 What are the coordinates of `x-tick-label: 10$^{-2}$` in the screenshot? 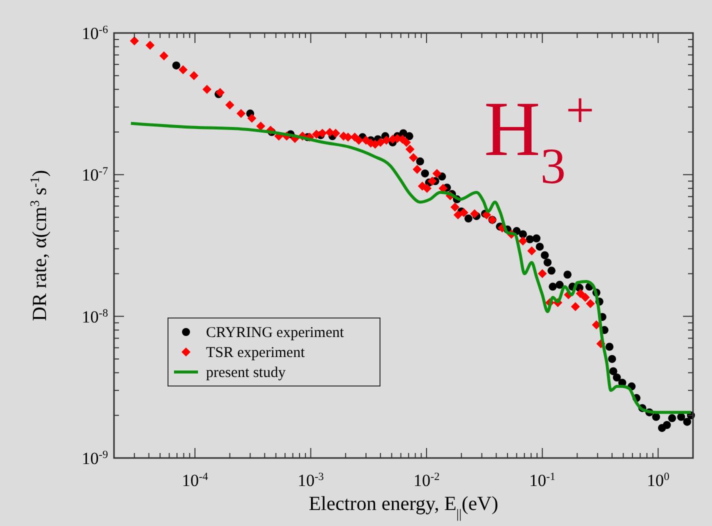 It's located at (426, 480).